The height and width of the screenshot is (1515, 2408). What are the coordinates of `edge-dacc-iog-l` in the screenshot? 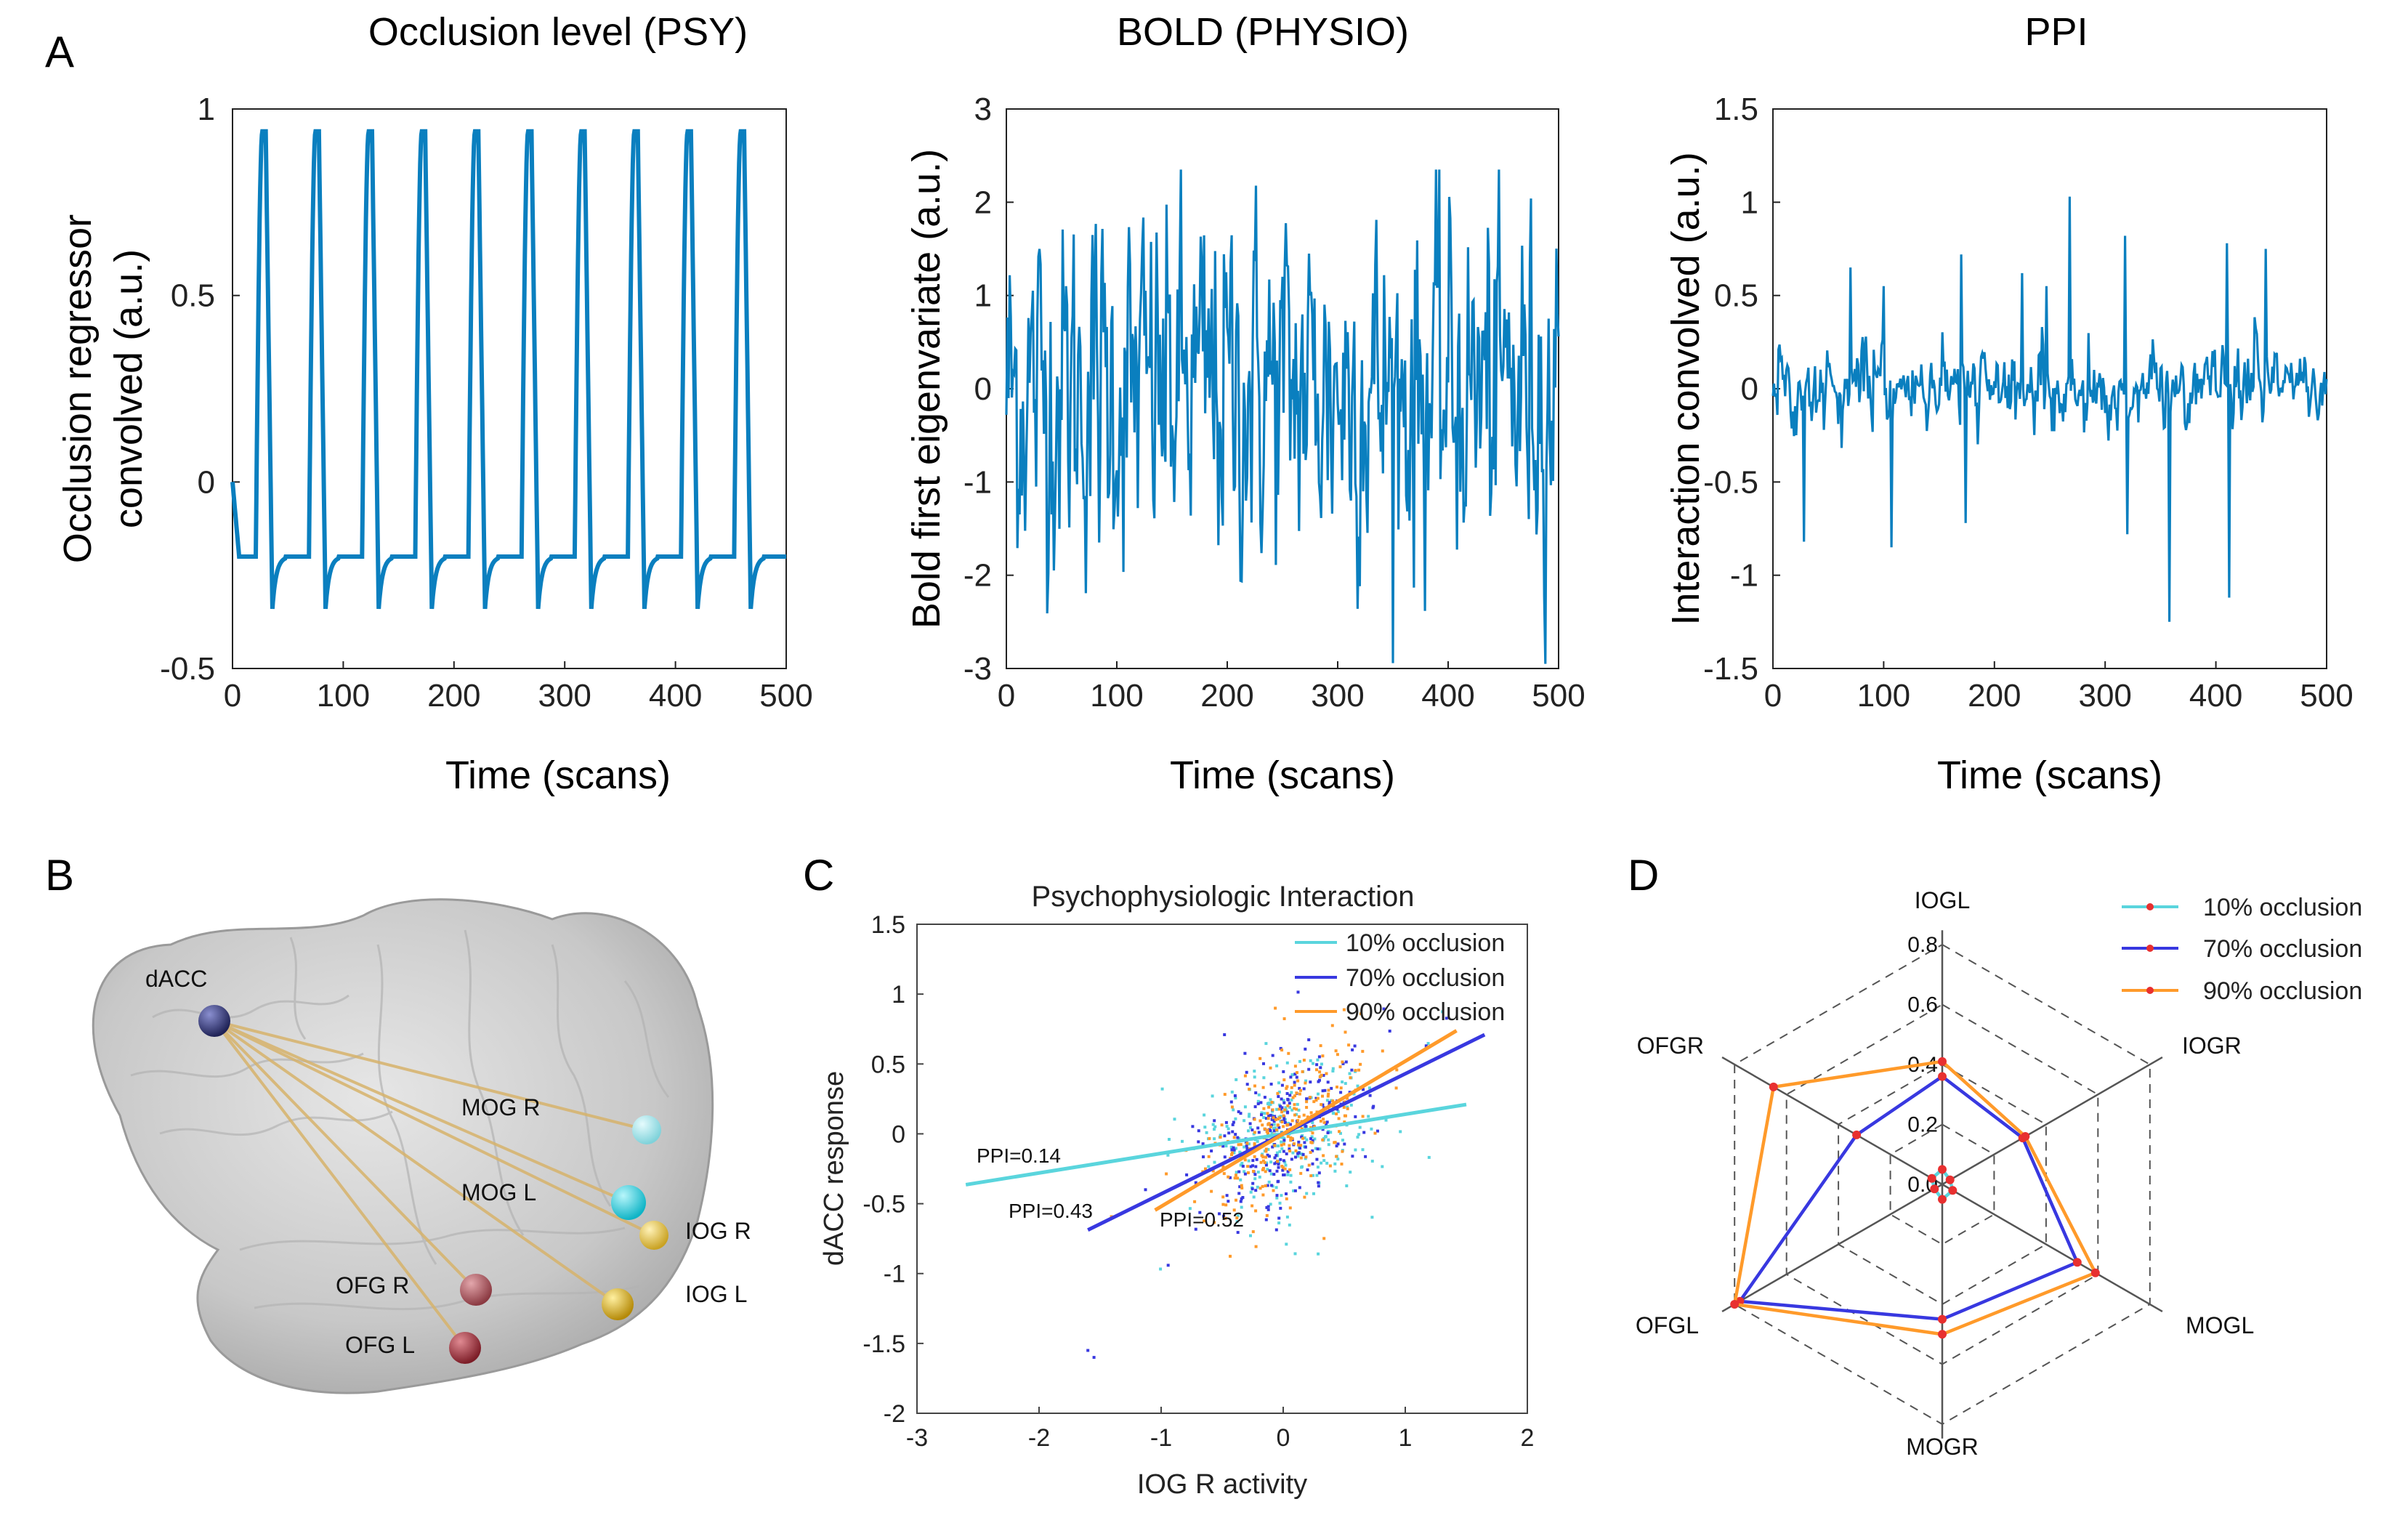 It's located at (416, 1162).